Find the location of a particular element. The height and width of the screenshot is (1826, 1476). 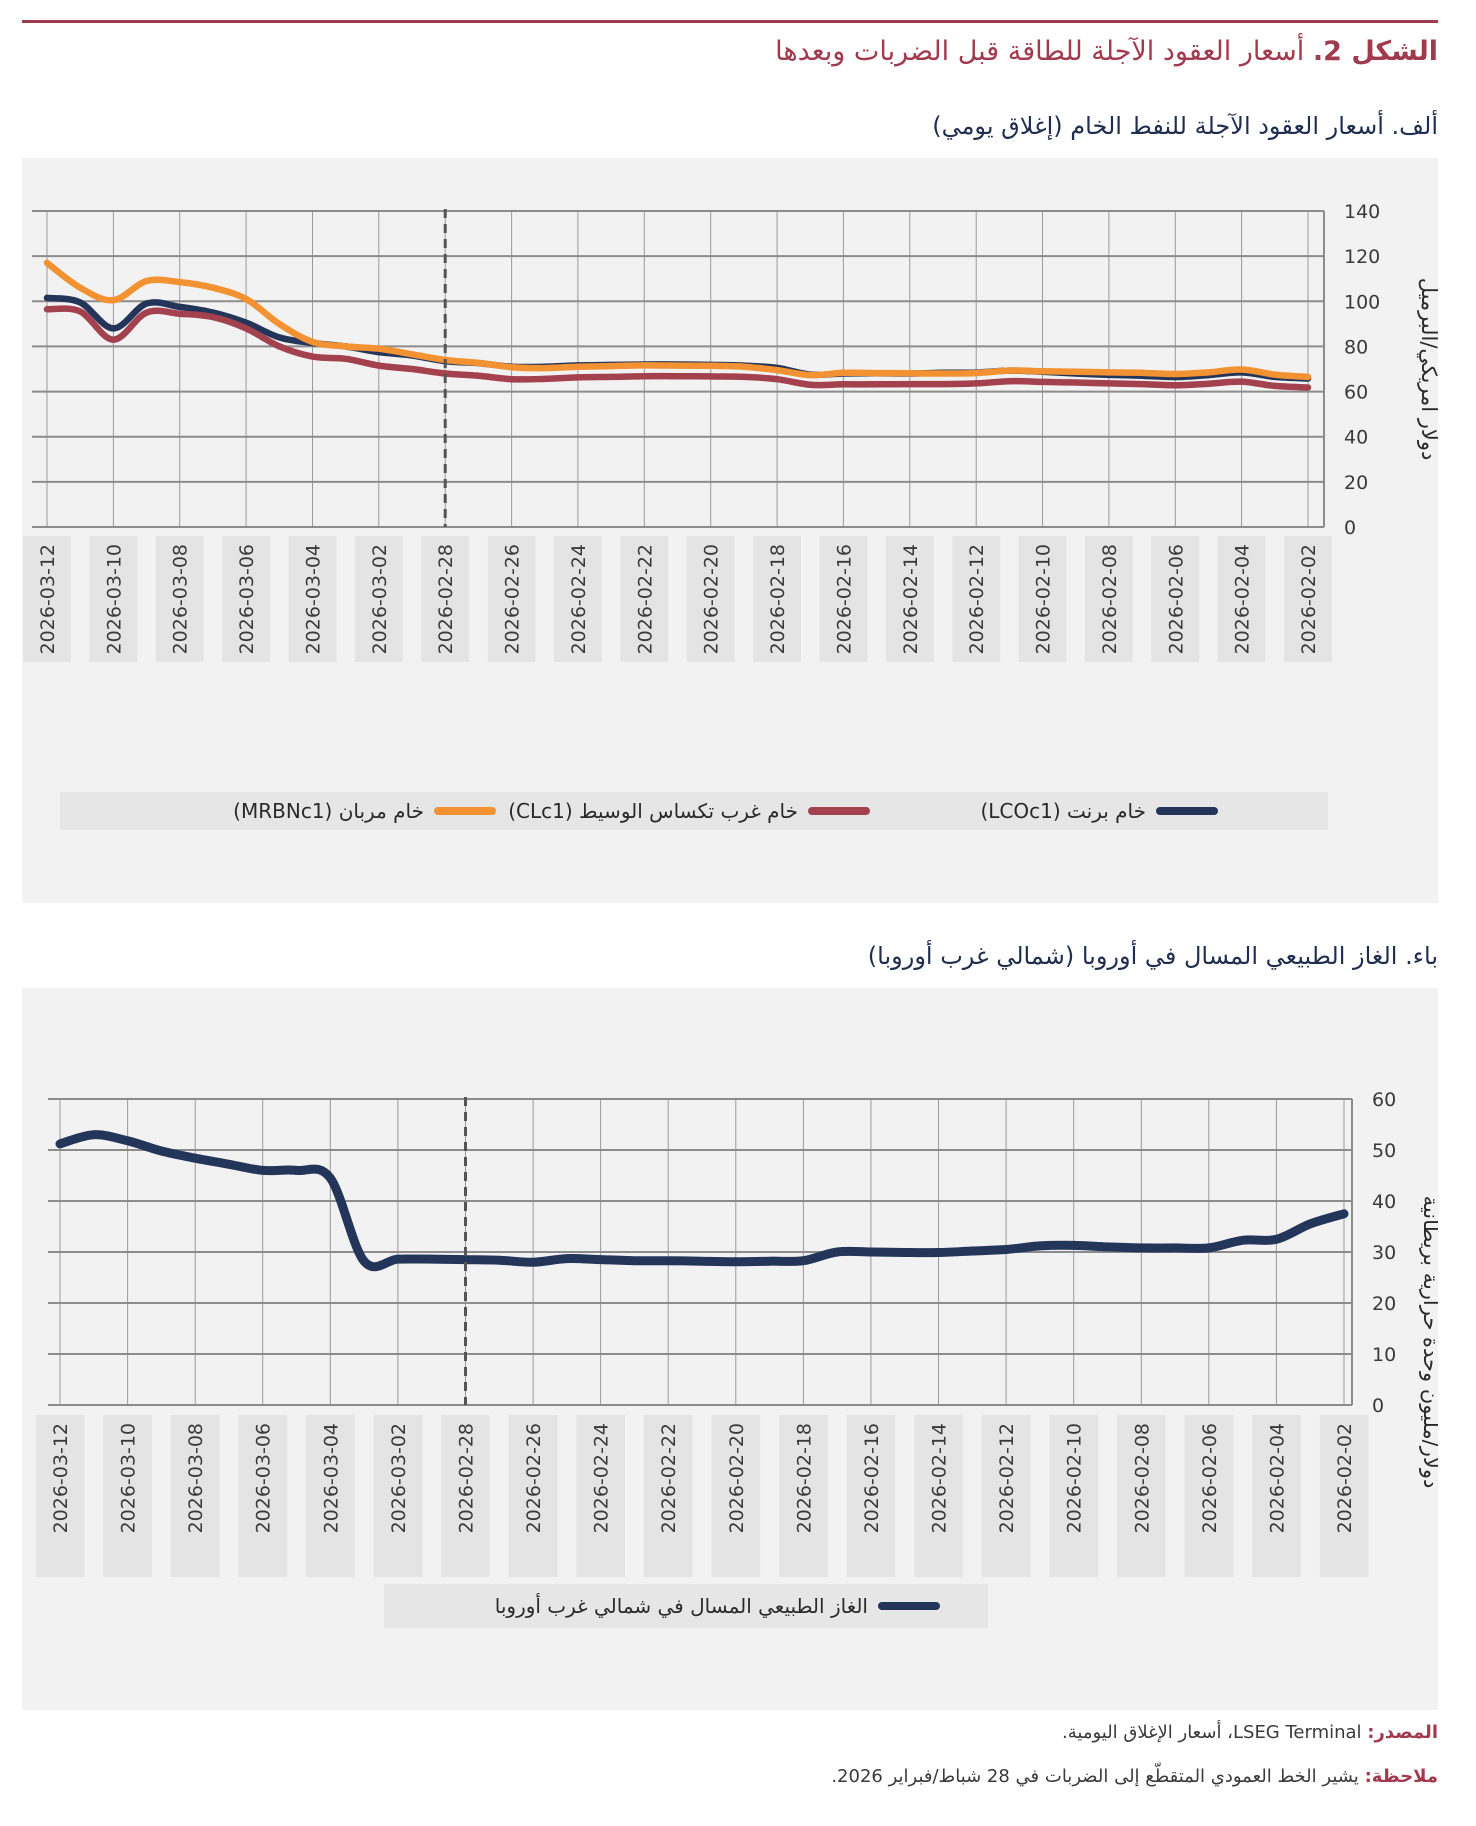

x-tick-label: 2026-02-14 is located at coordinates (911, 599).